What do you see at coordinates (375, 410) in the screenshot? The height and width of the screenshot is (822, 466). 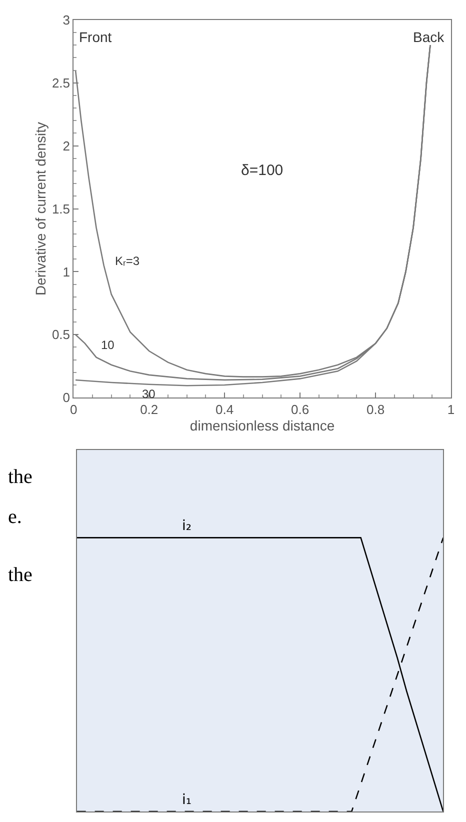 I see `x-tick-label: 0.8` at bounding box center [375, 410].